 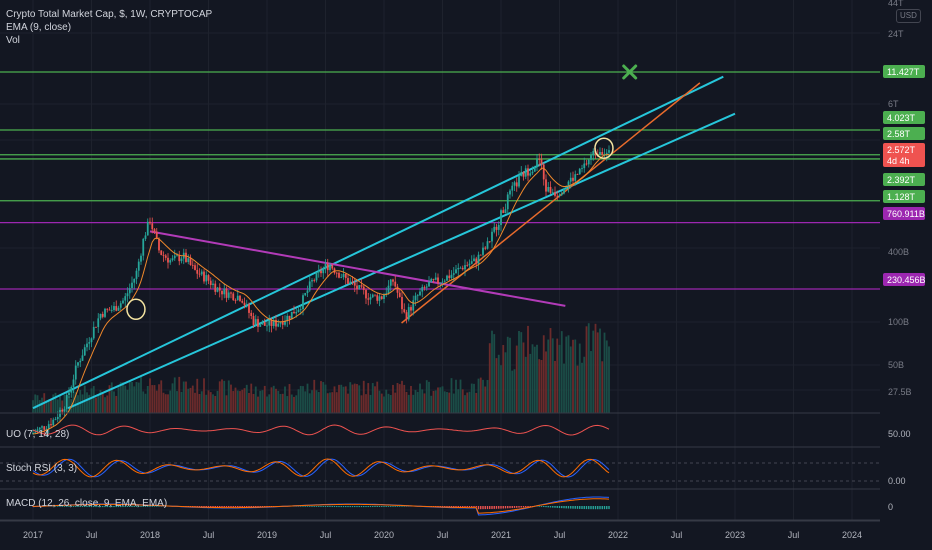 What do you see at coordinates (41, 468) in the screenshot?
I see `stoch-indicator-label: Stoch RSI (3, 3)` at bounding box center [41, 468].